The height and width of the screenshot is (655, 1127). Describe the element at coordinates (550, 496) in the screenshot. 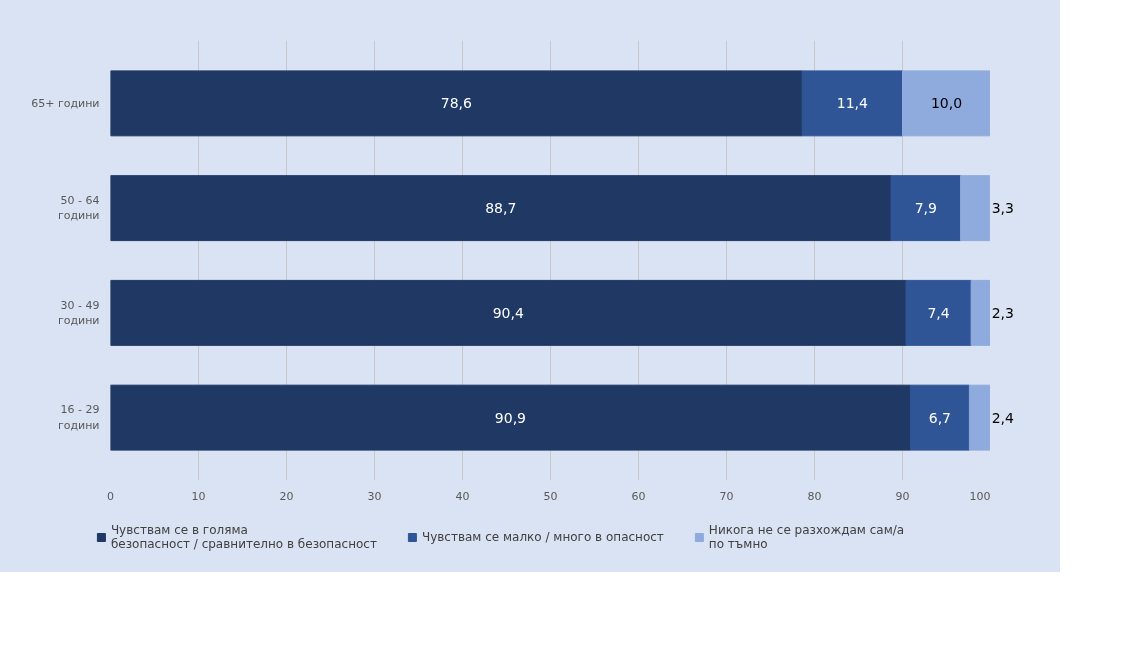

I see `x-tick-label: 50` at that location.